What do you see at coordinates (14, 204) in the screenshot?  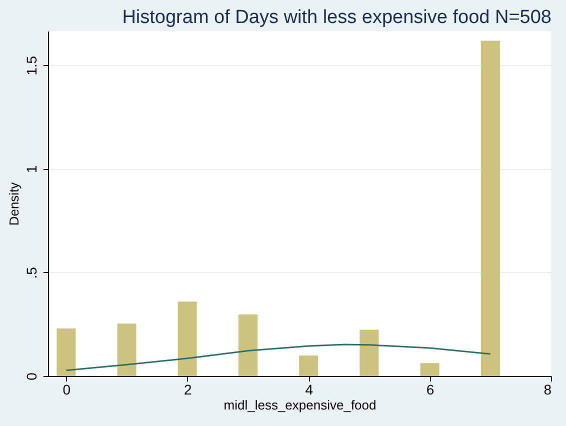 I see `y-axis-title: Density` at bounding box center [14, 204].